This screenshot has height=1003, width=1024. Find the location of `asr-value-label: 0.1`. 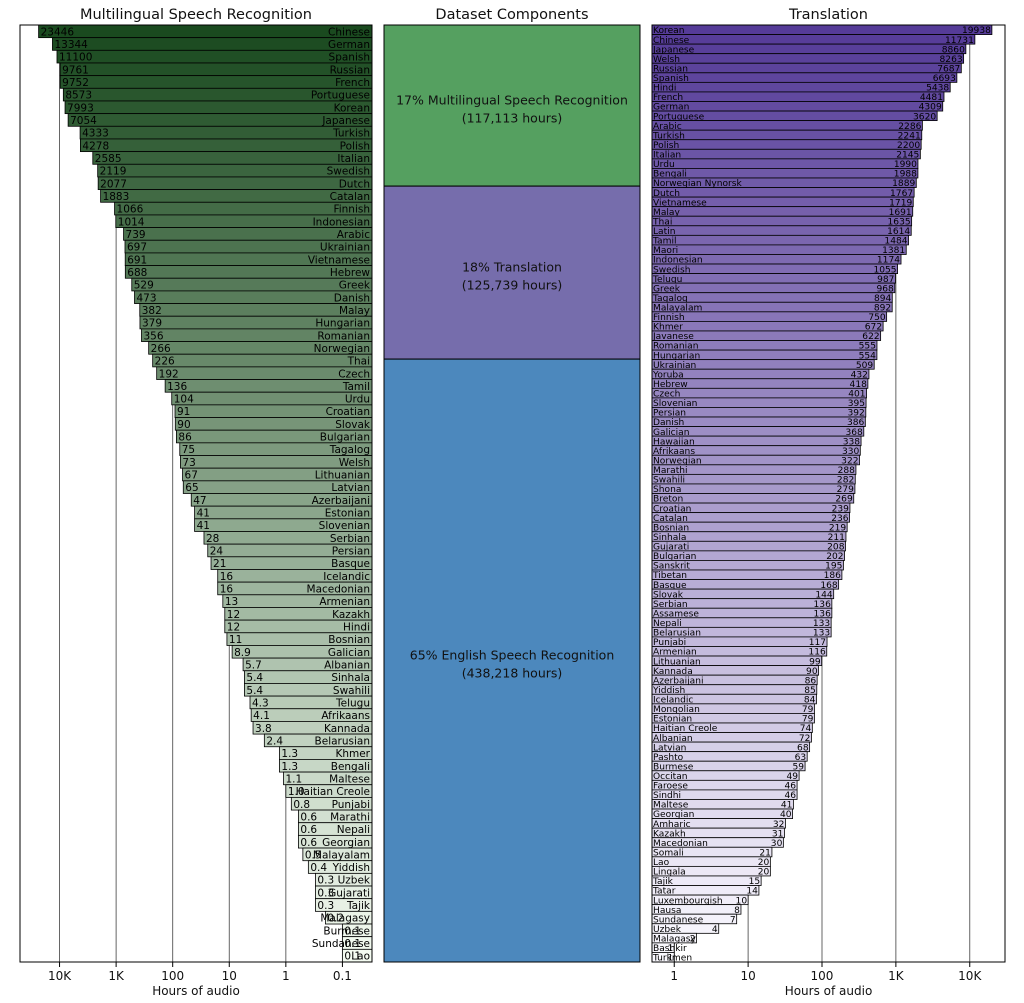

asr-value-label: 0.1 is located at coordinates (352, 944).